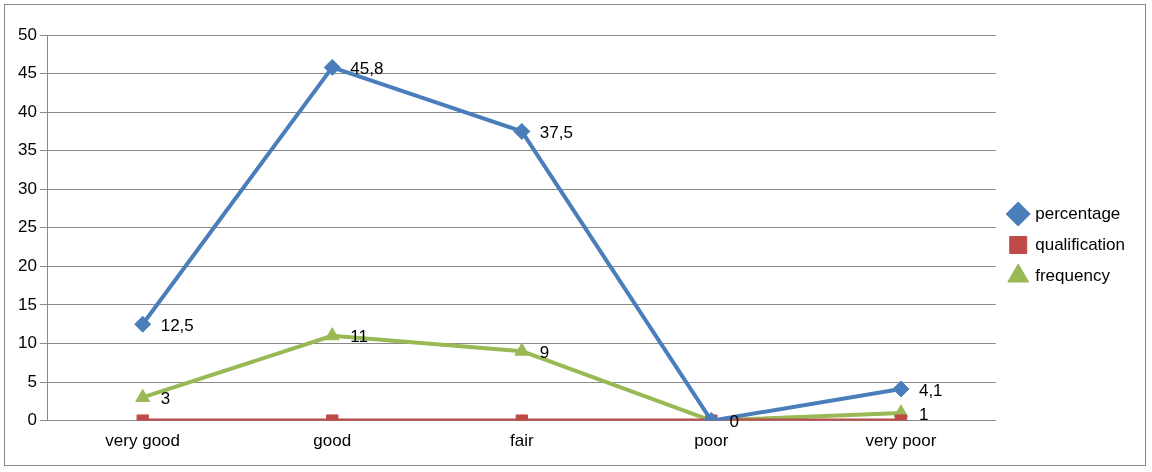  I want to click on y-tick-label: 0, so click(32, 420).